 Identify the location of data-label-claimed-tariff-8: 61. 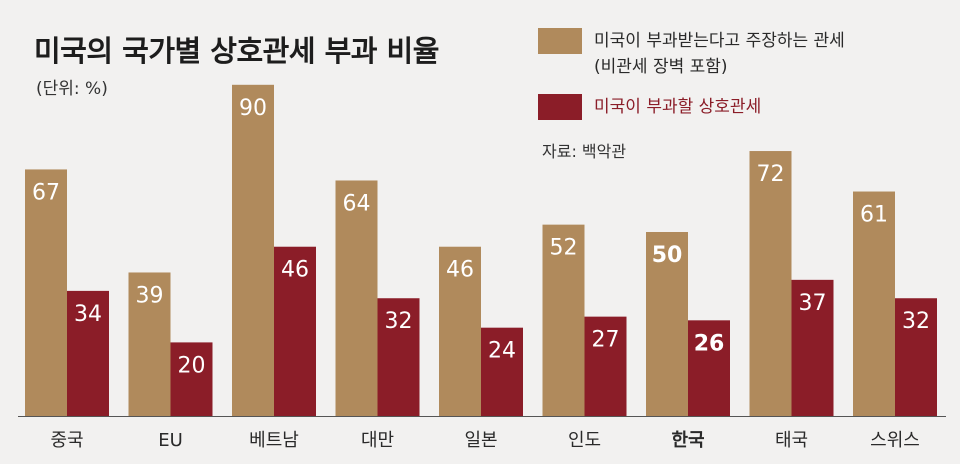
(874, 215).